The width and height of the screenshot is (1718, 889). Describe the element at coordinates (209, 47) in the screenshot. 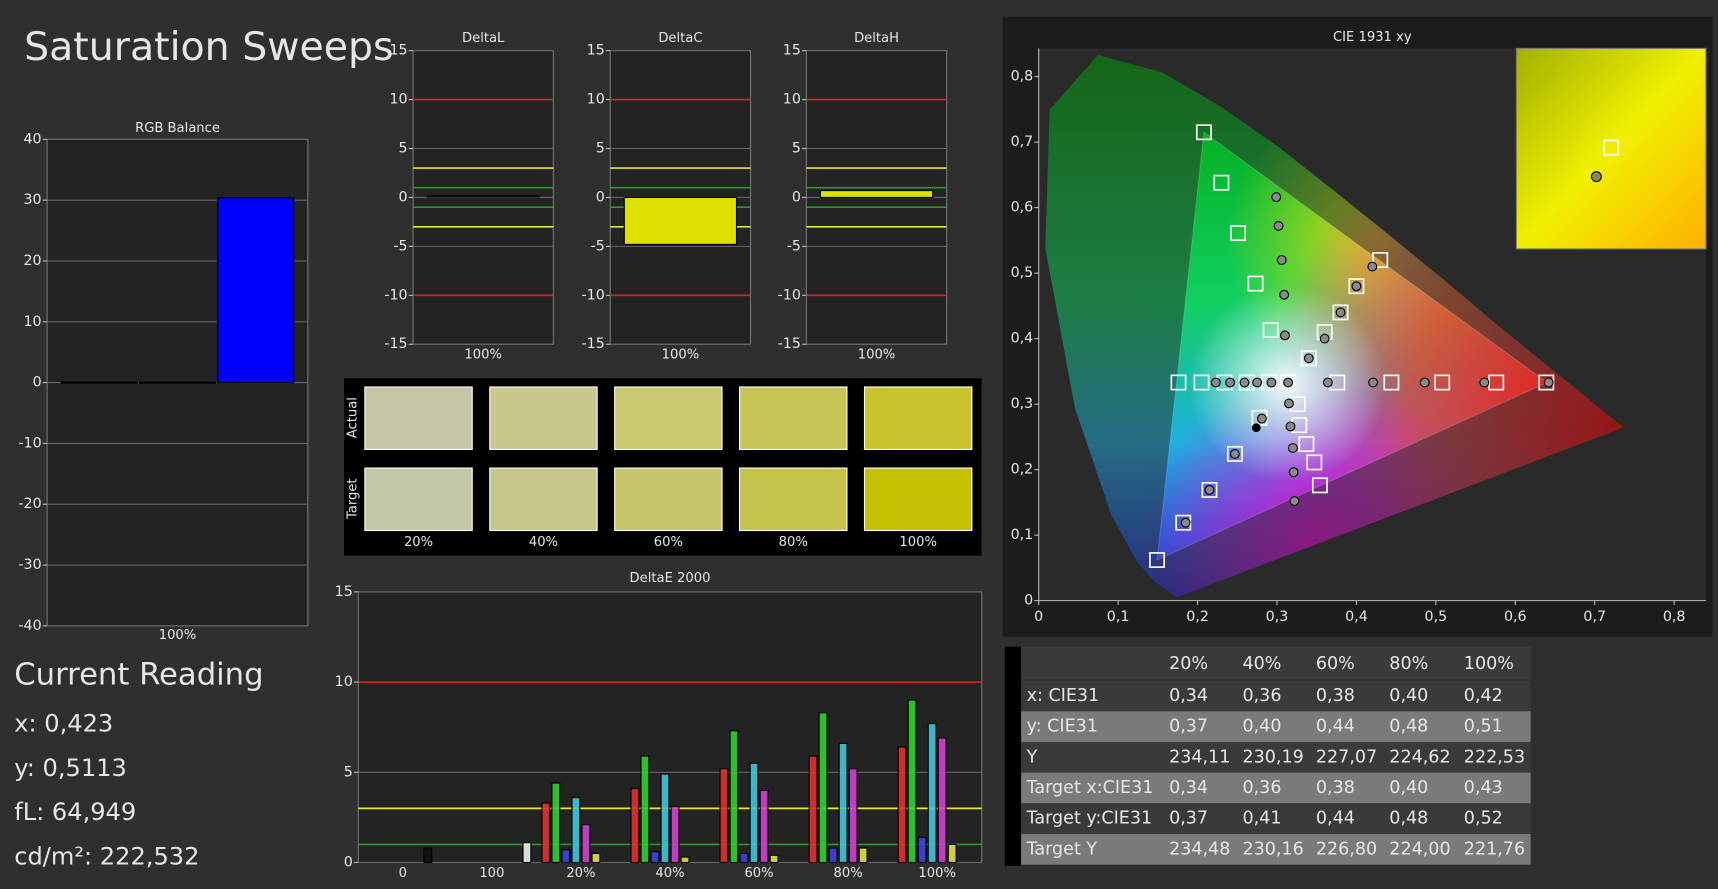

I see `page-title: Saturation Sweeps` at that location.